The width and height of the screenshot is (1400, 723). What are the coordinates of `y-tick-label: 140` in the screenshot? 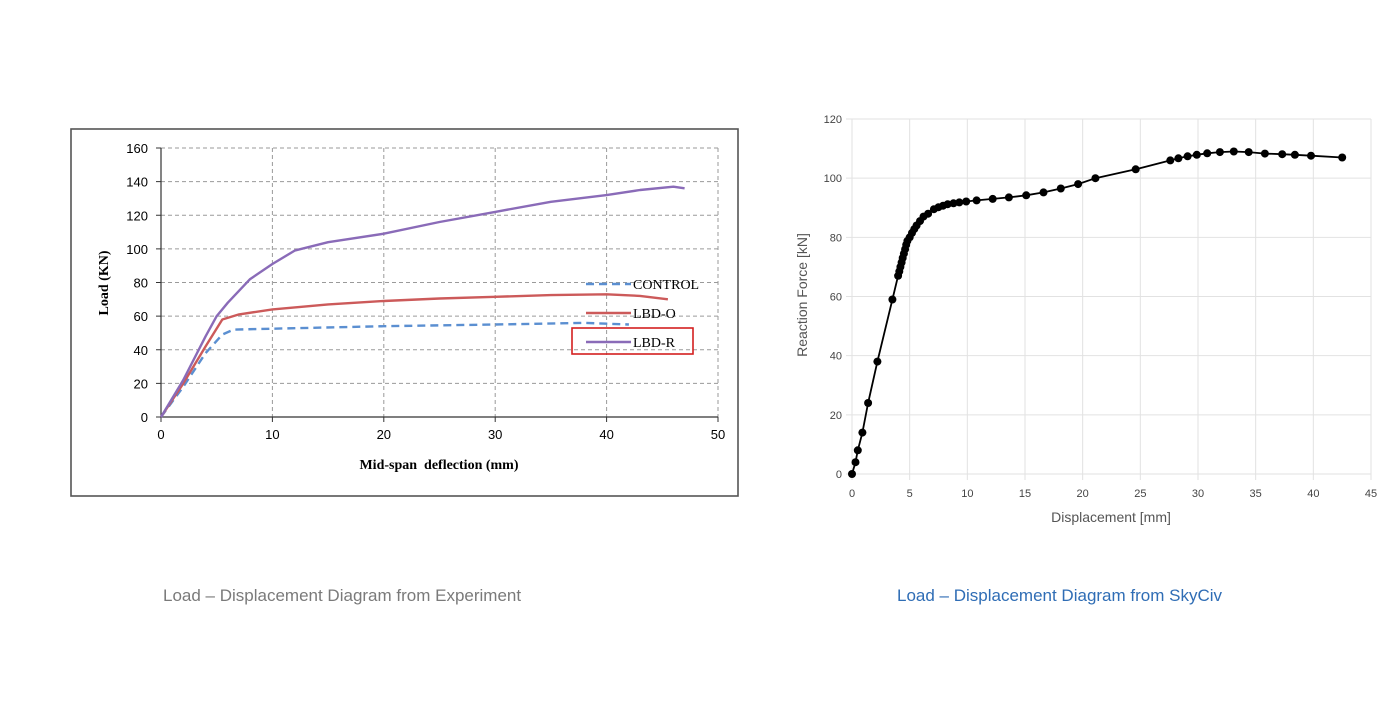 It's located at (137, 182).